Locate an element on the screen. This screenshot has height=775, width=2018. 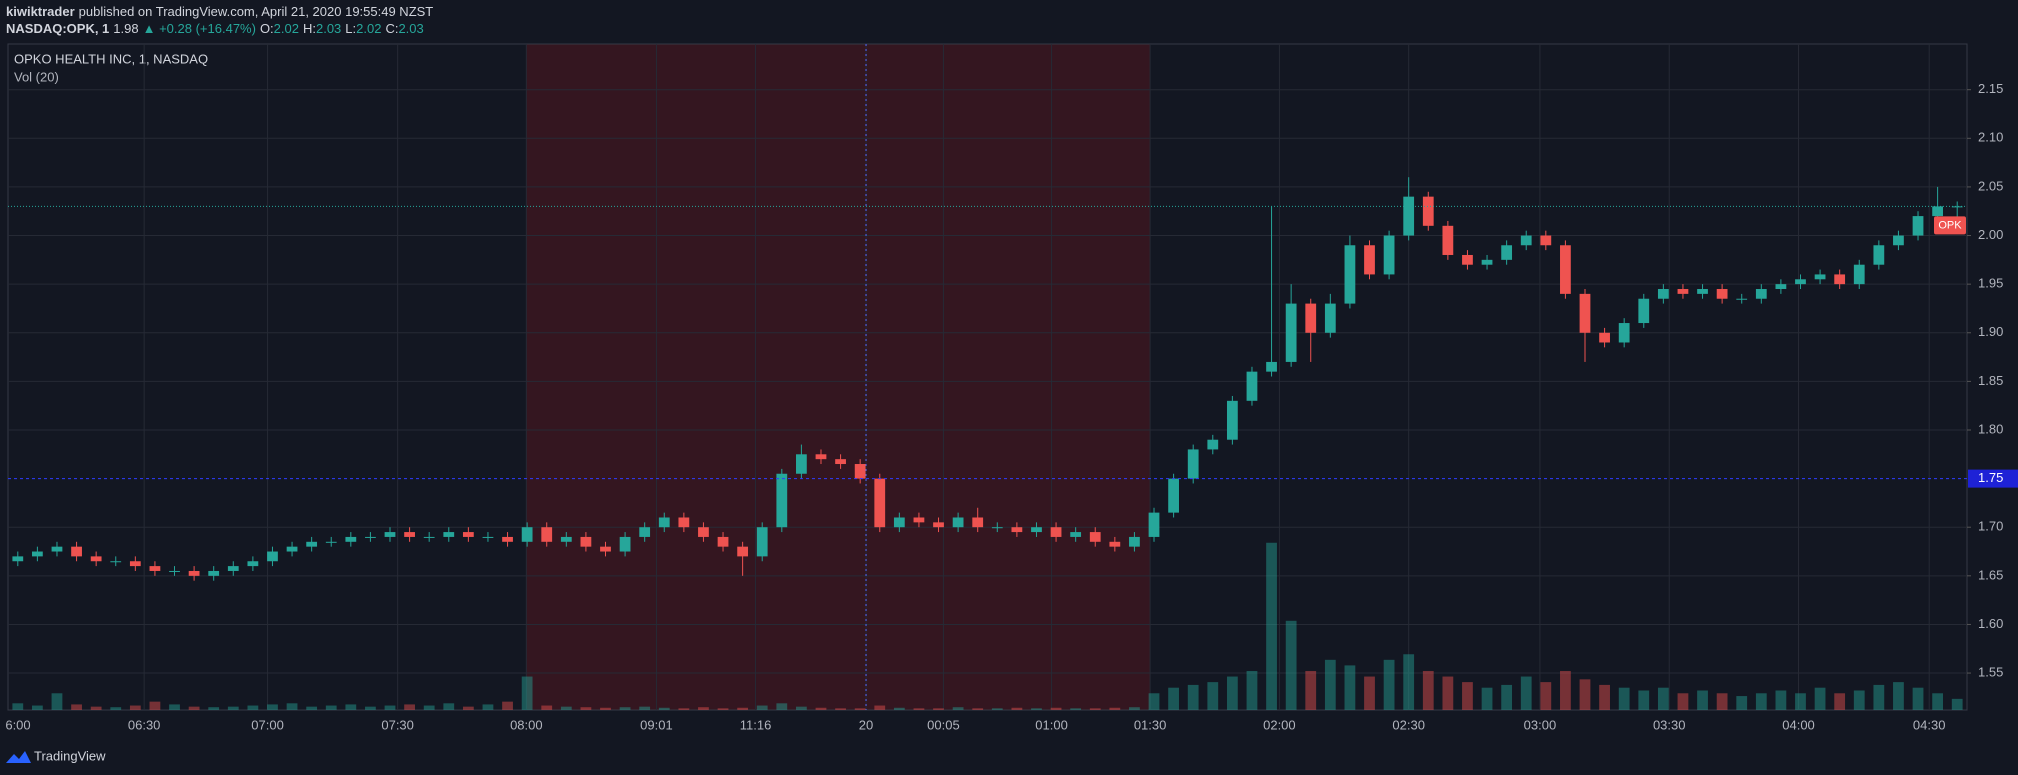
logo is located at coordinates (18, 757).